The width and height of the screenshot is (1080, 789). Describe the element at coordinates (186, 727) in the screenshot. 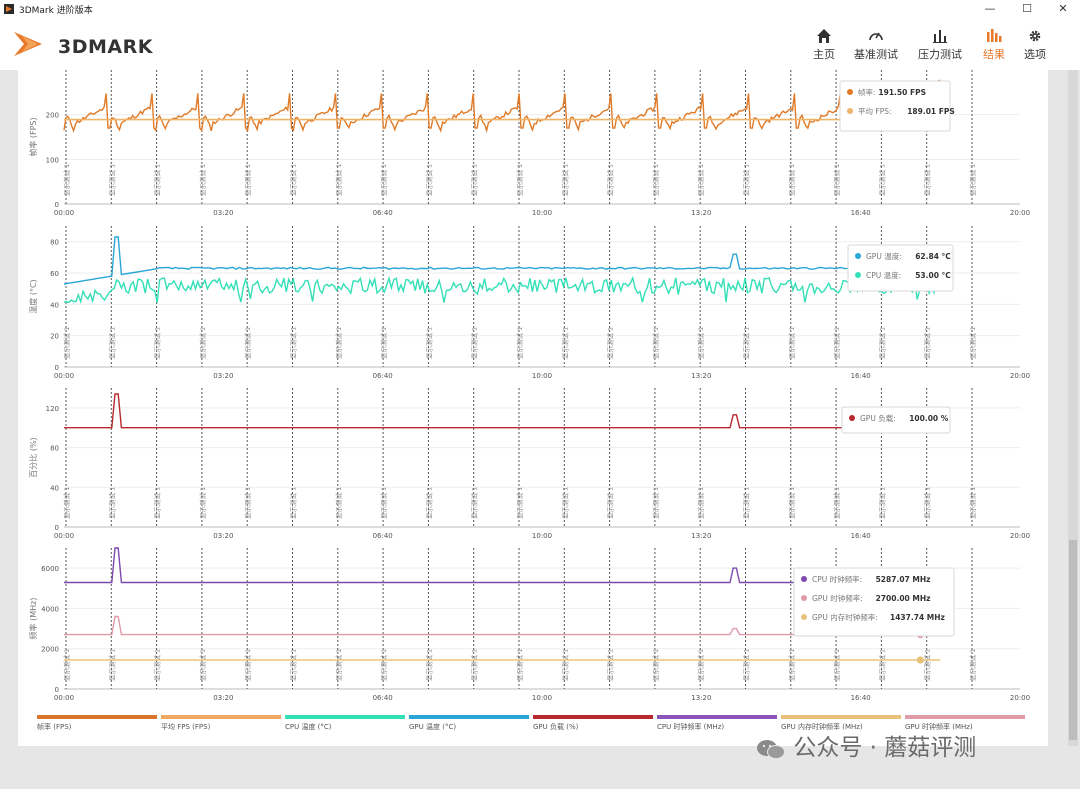

I see `legend-label: 平均 FPS (FPS)` at that location.